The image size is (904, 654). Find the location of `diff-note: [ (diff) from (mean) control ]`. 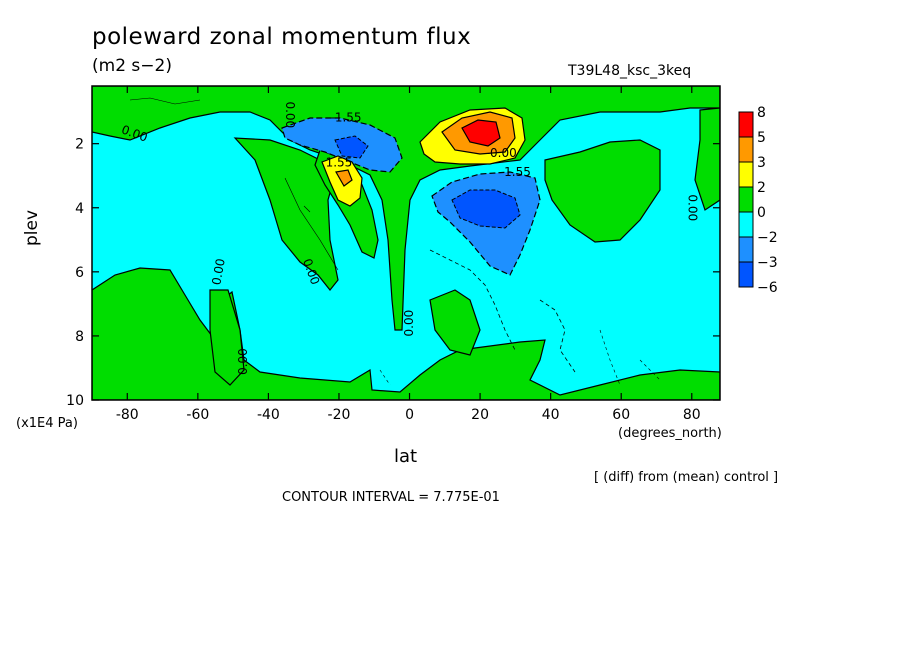

diff-note: [ (diff) from (mean) control ] is located at coordinates (686, 477).